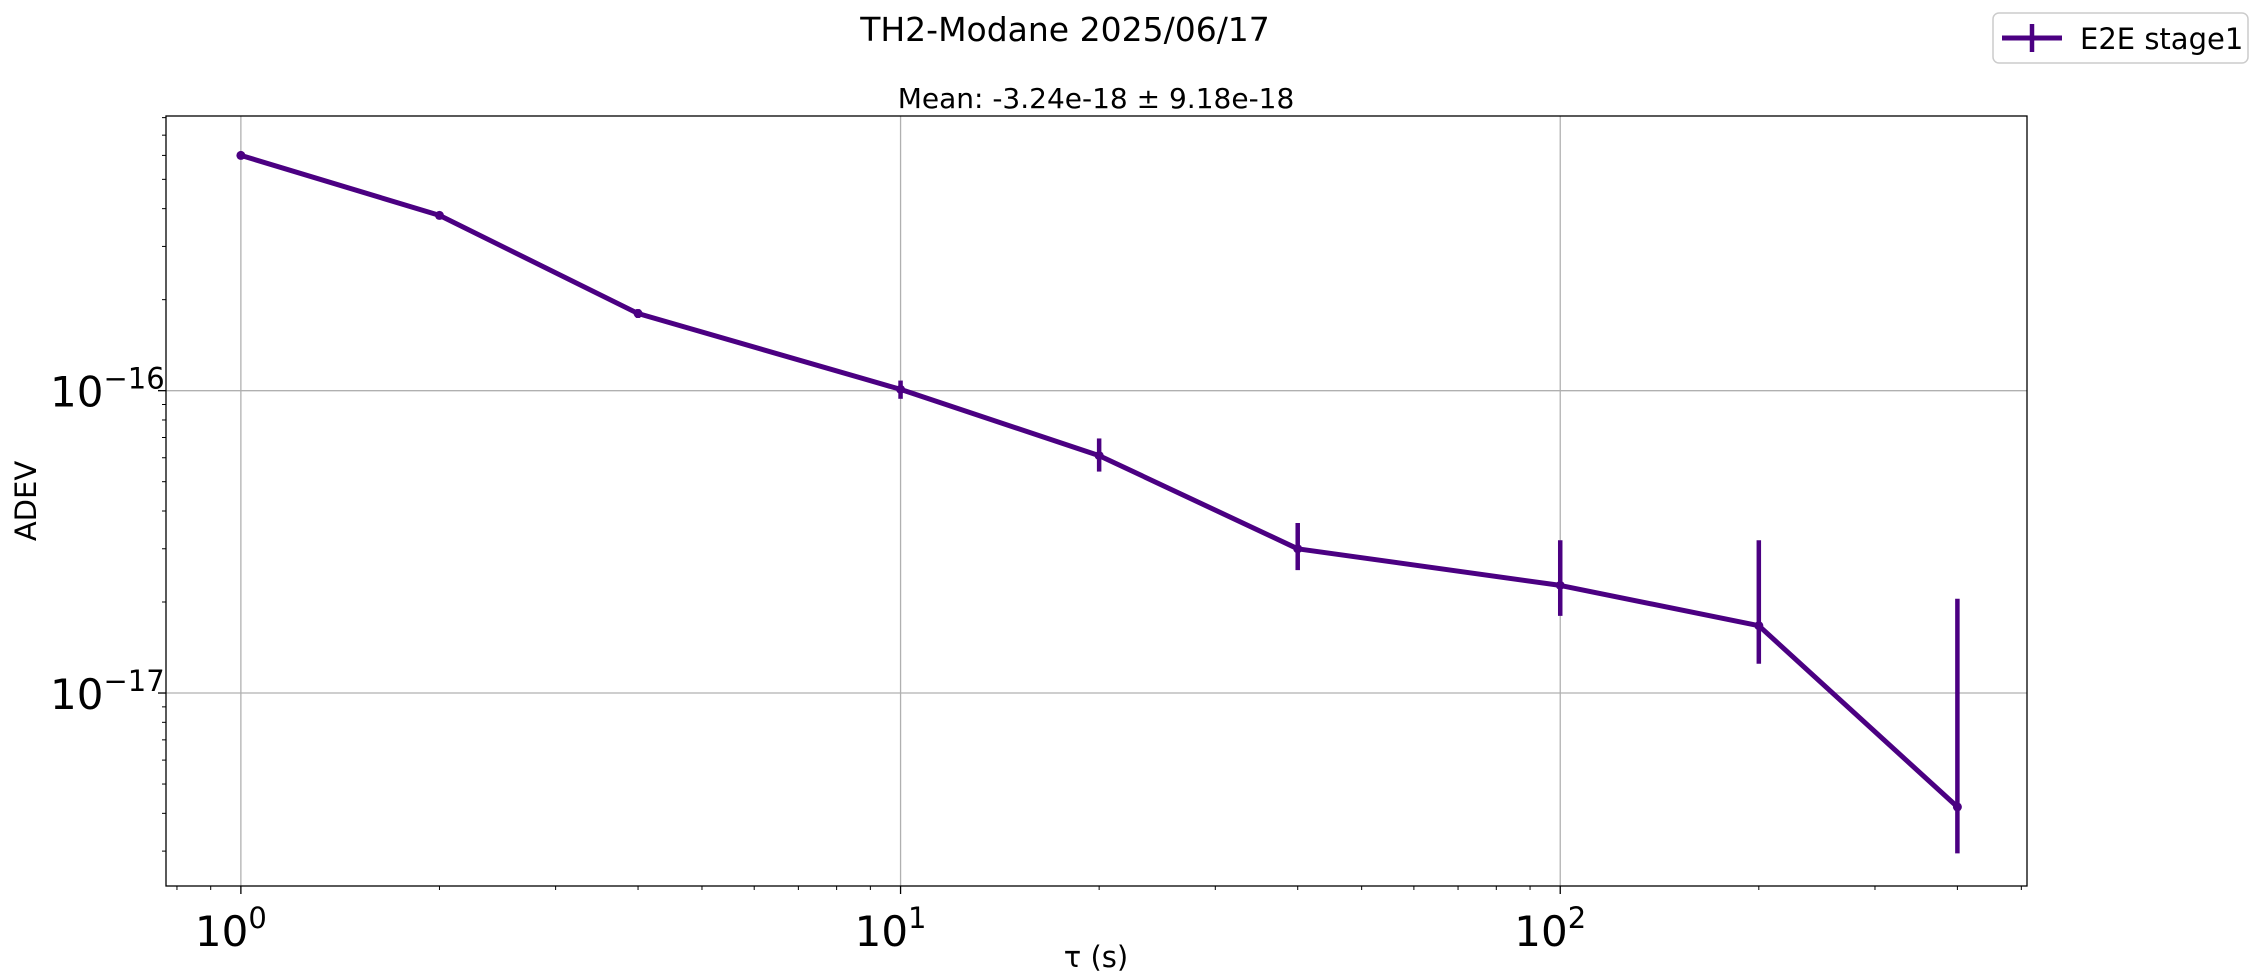  I want to click on x-tick-label: 10², so click(1550, 928).